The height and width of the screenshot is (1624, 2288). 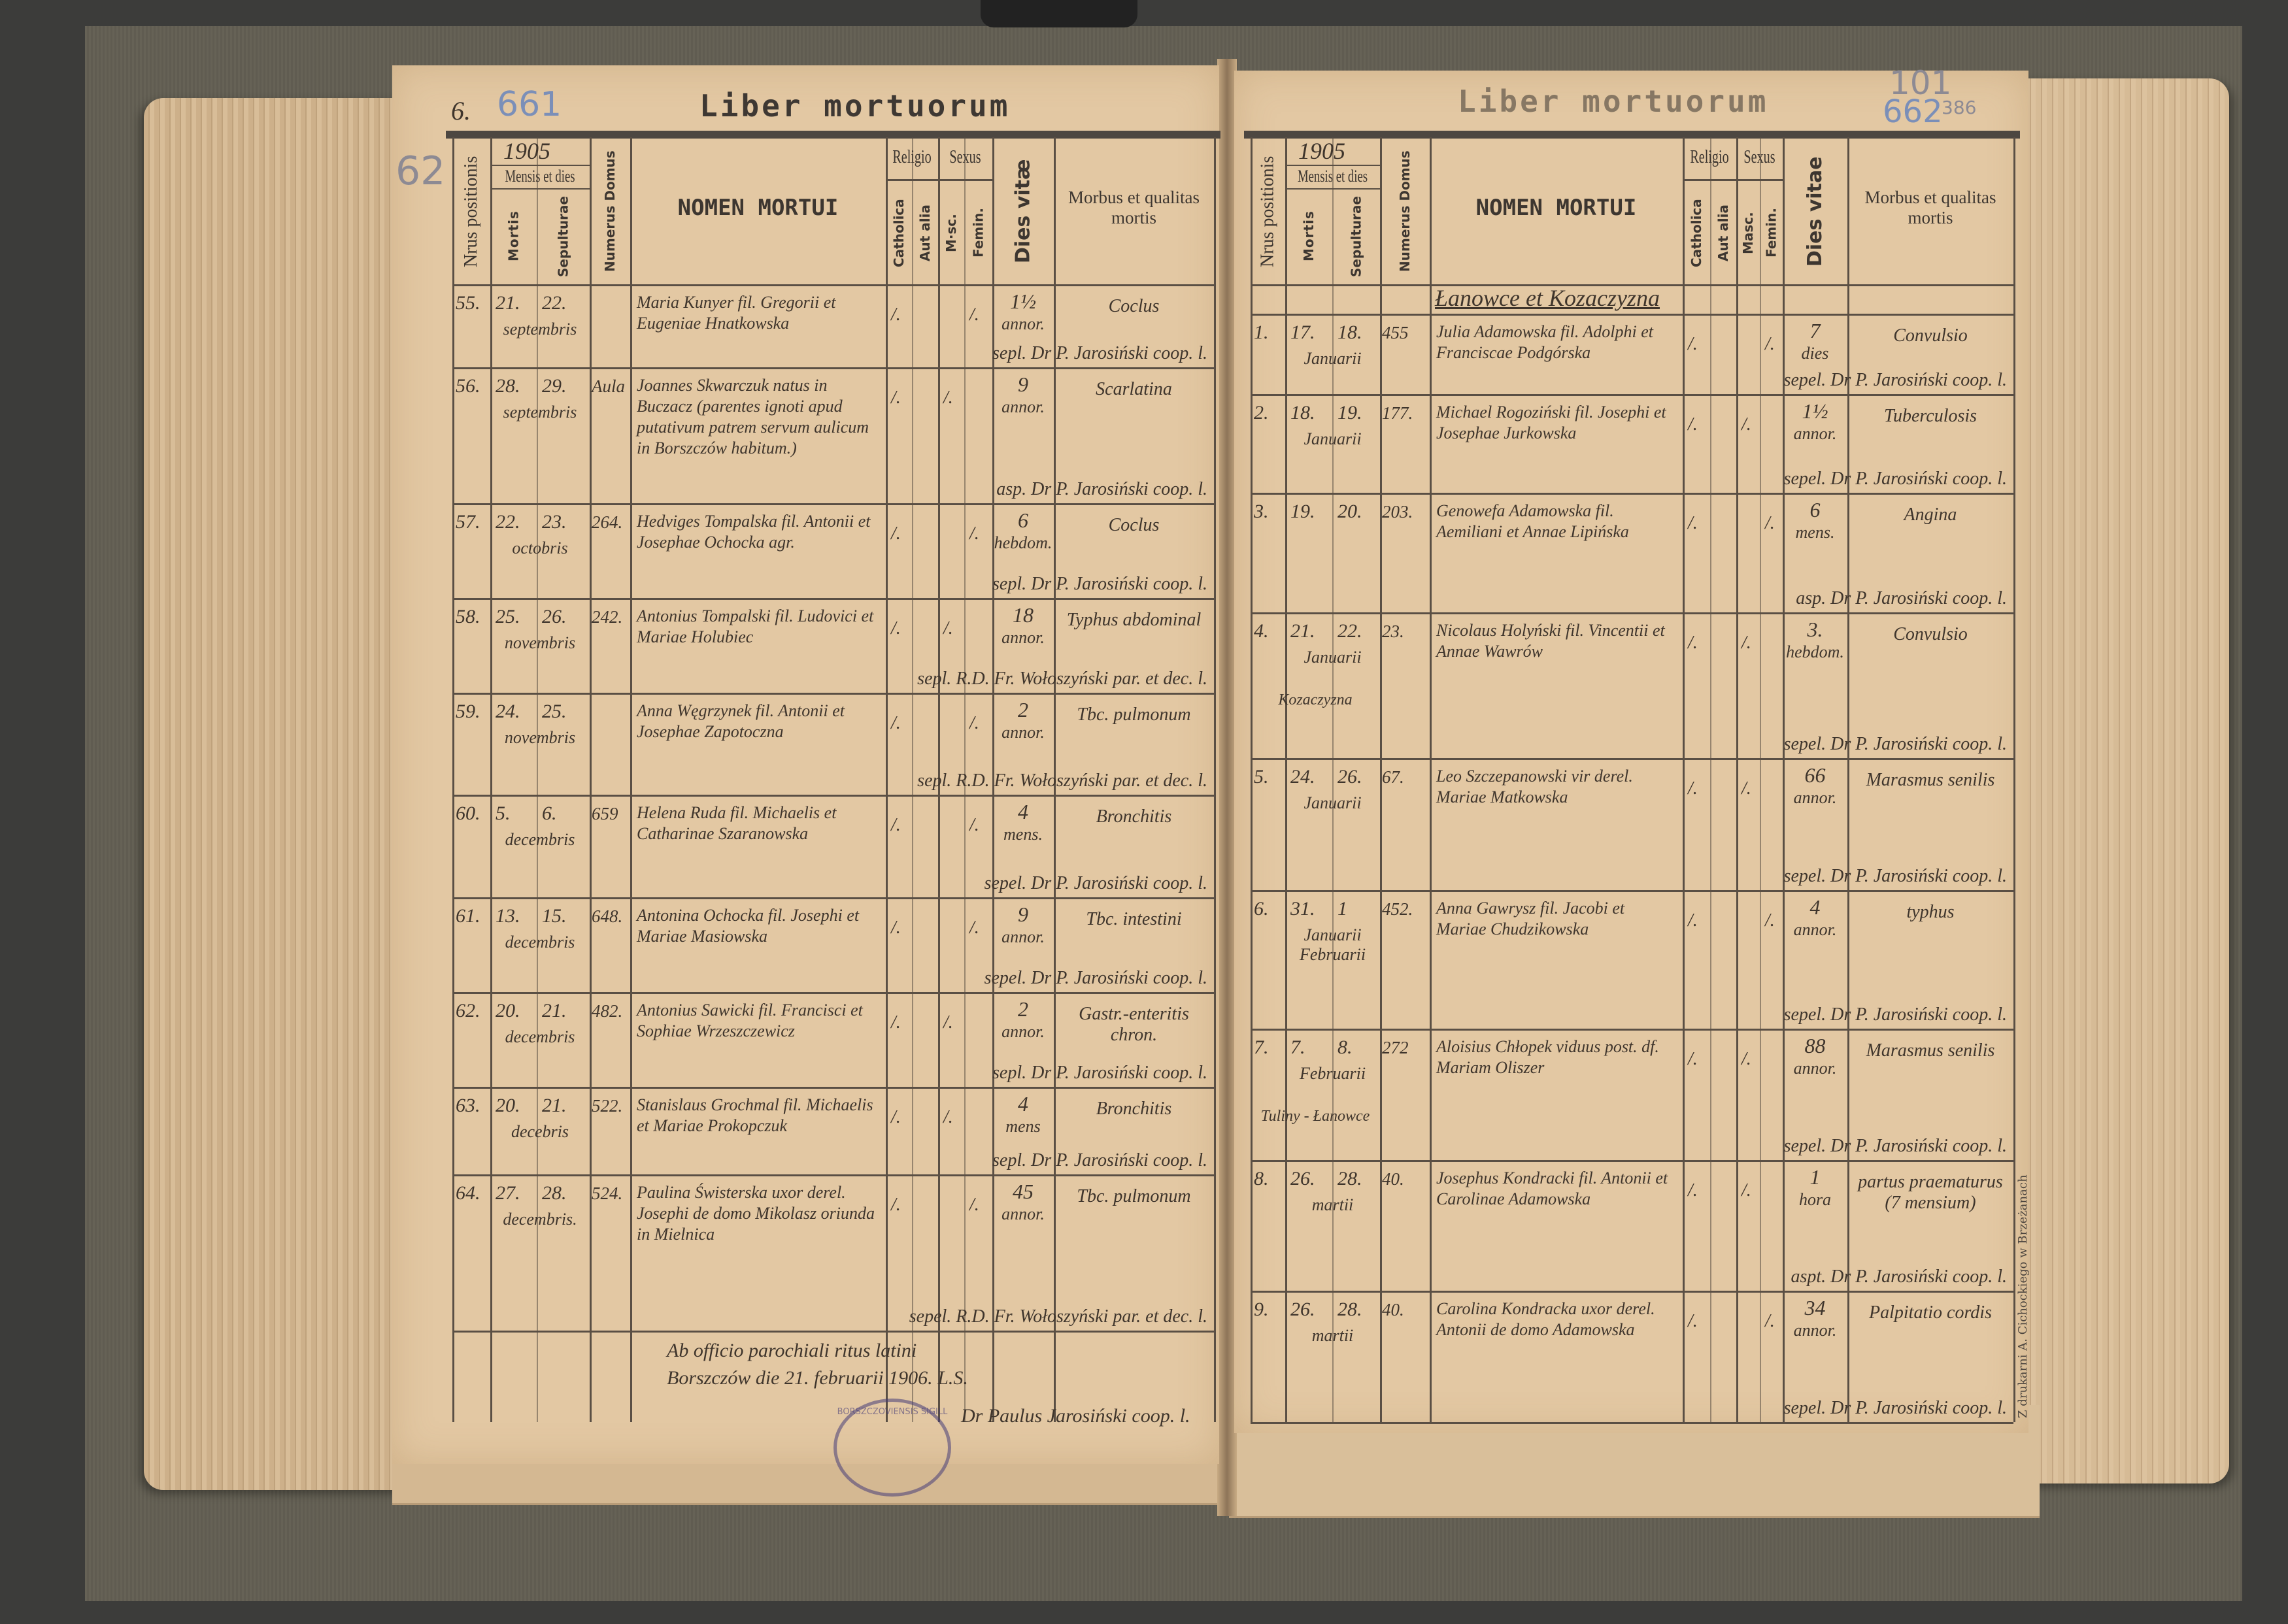 What do you see at coordinates (939, 180) in the screenshot?
I see `religio-rule` at bounding box center [939, 180].